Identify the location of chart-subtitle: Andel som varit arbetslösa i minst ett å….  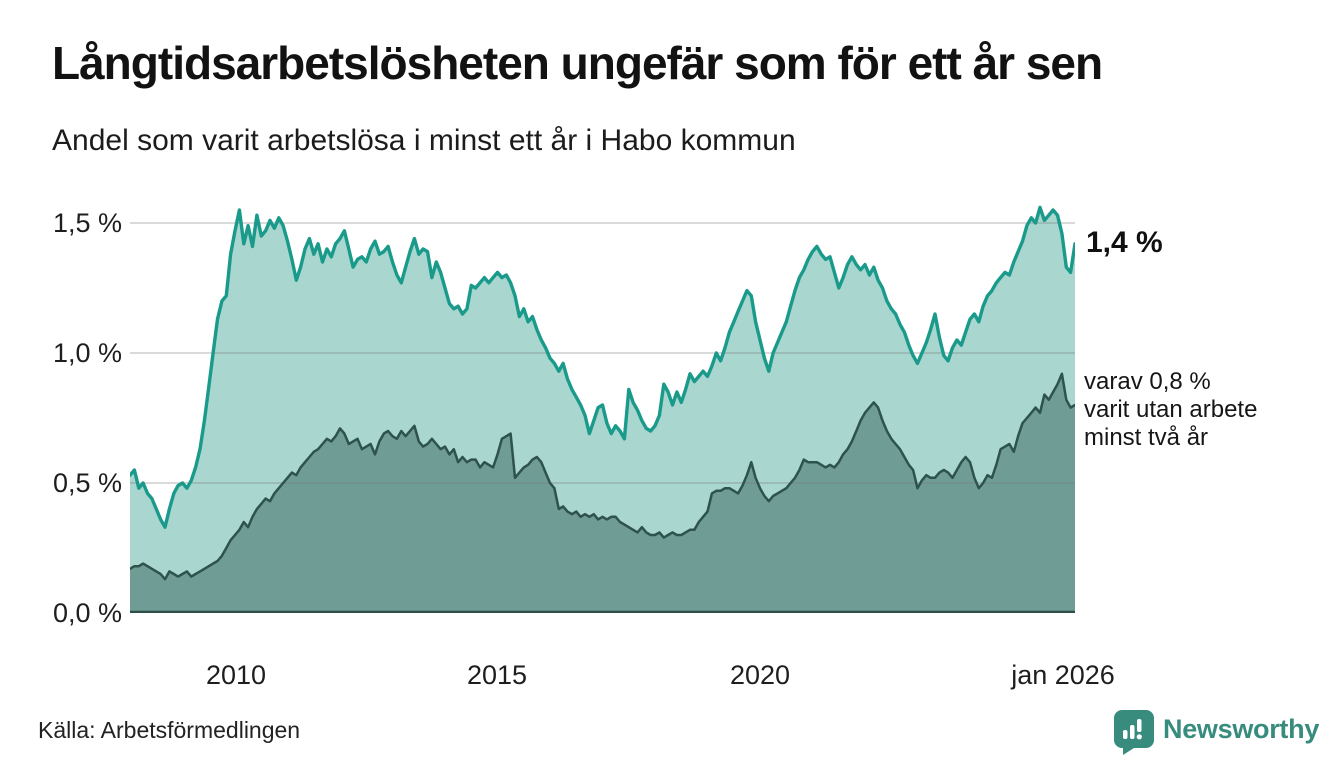
(424, 140).